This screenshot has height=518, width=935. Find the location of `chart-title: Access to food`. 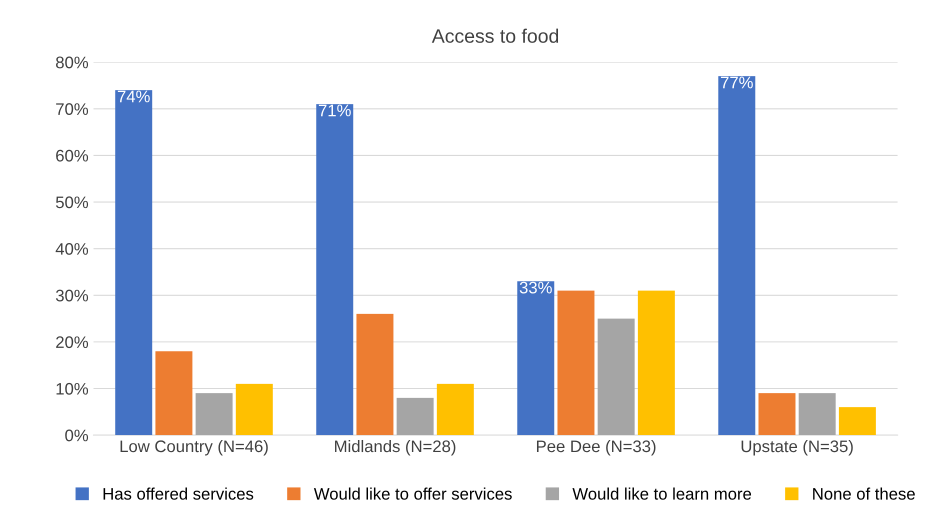

chart-title: Access to food is located at coordinates (495, 35).